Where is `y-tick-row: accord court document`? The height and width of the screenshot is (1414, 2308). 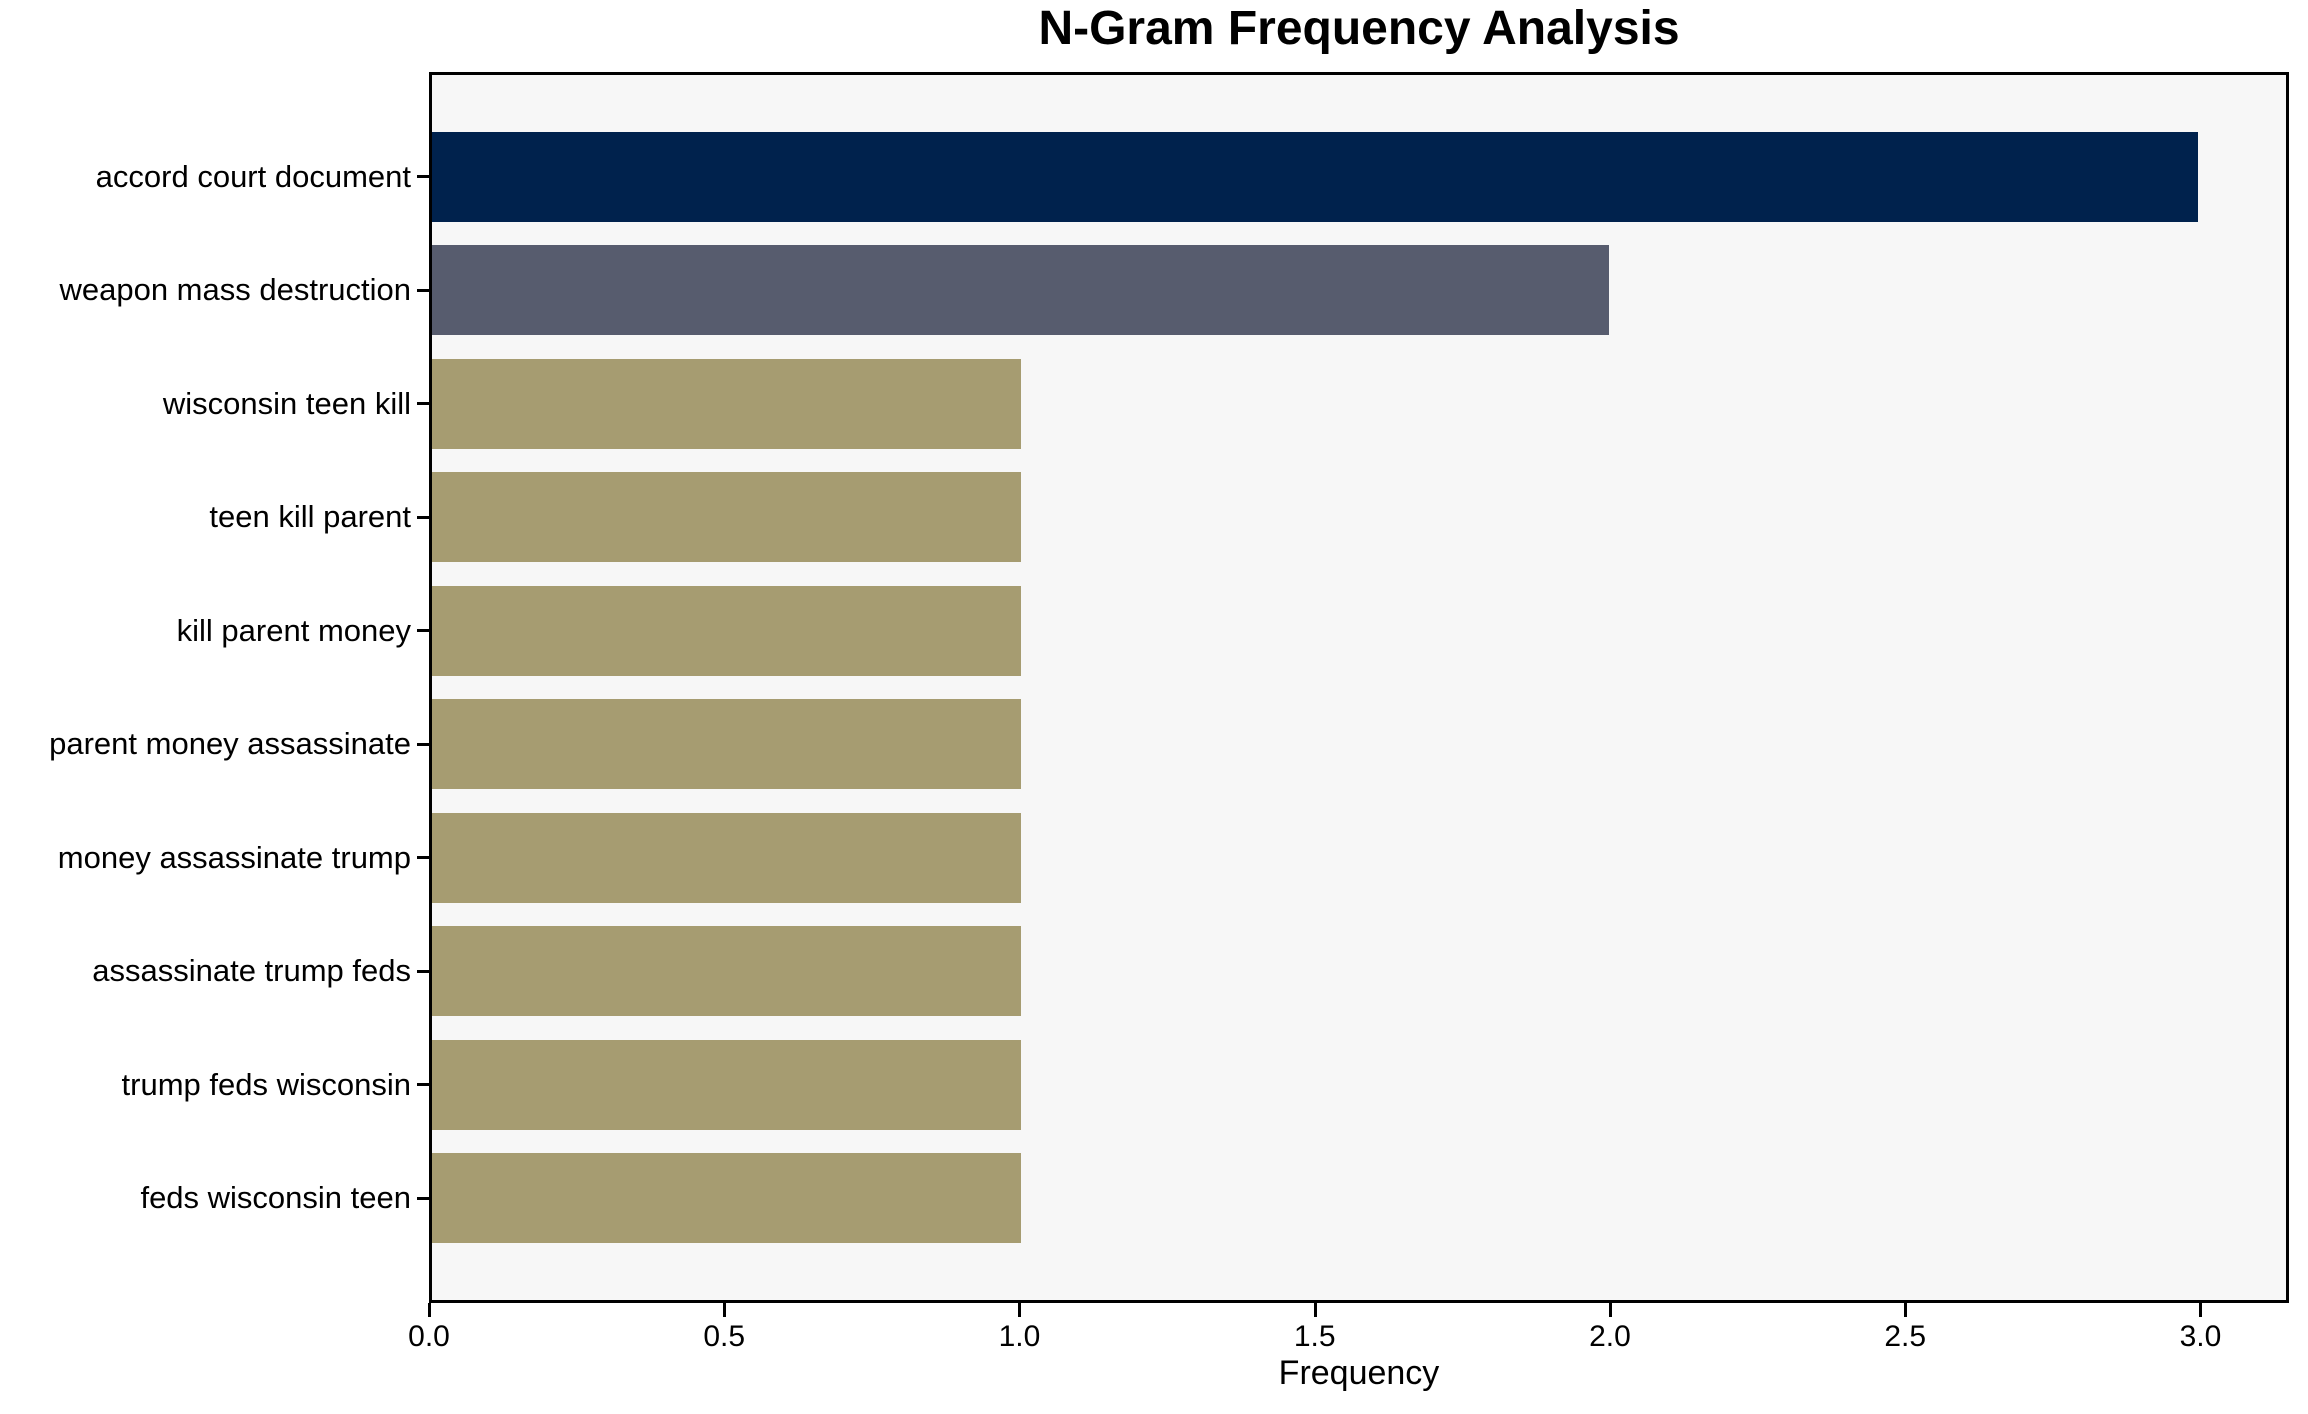 y-tick-row: accord court document is located at coordinates (214, 177).